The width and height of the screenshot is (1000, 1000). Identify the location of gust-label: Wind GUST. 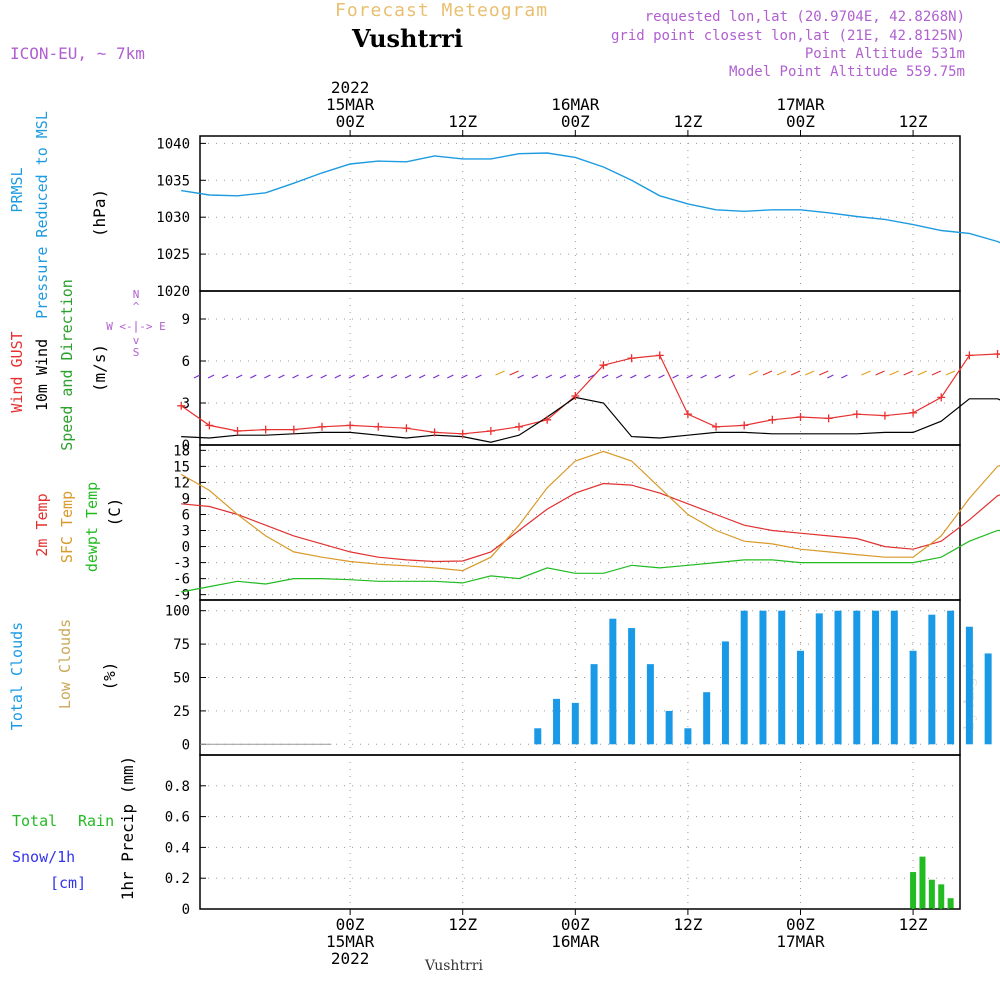
(17, 371).